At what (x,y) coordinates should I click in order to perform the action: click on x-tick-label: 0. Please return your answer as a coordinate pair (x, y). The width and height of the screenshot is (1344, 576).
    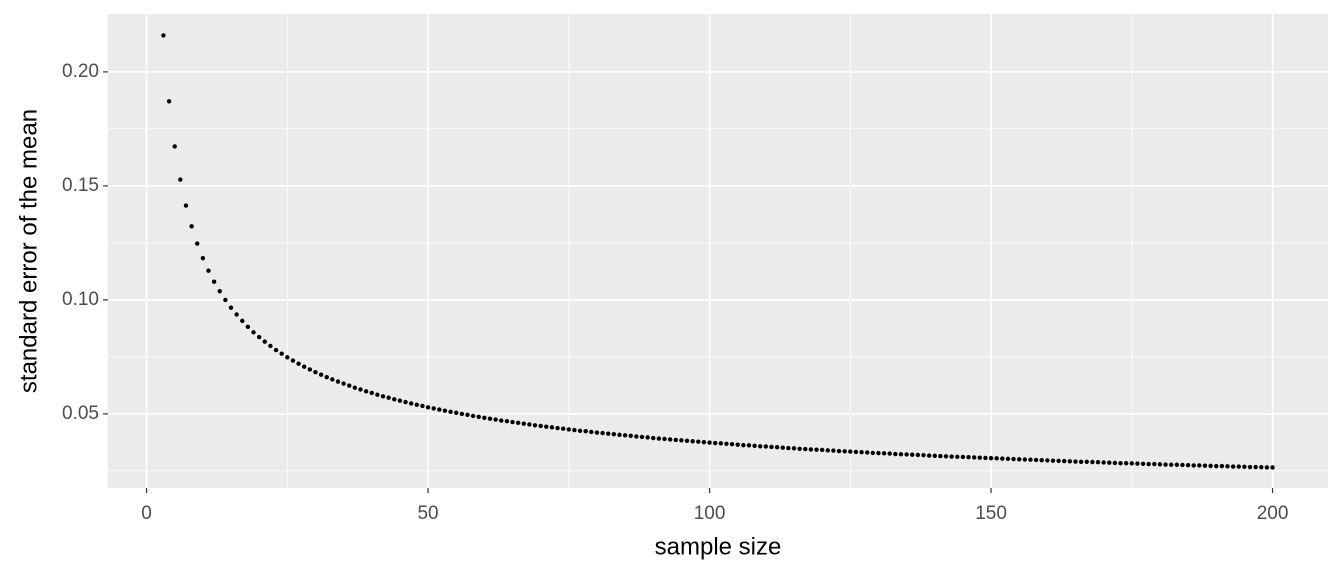
    Looking at the image, I should click on (146, 513).